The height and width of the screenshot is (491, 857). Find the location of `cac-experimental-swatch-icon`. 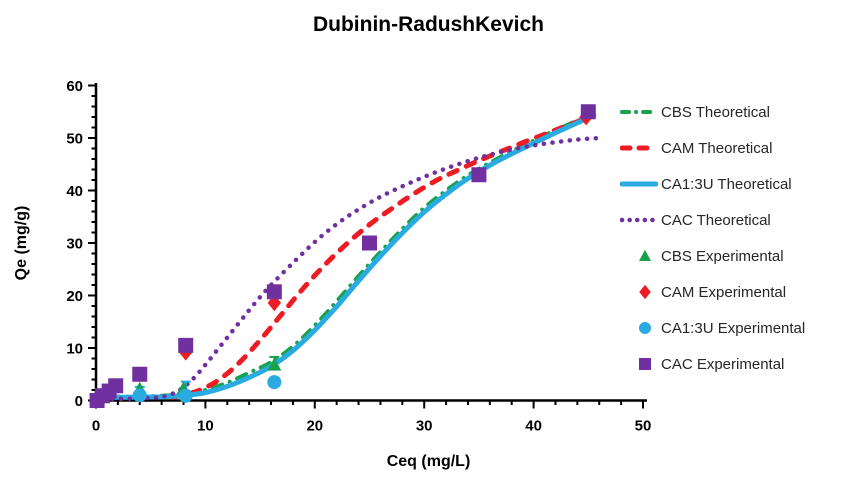

cac-experimental-swatch-icon is located at coordinates (645, 364).